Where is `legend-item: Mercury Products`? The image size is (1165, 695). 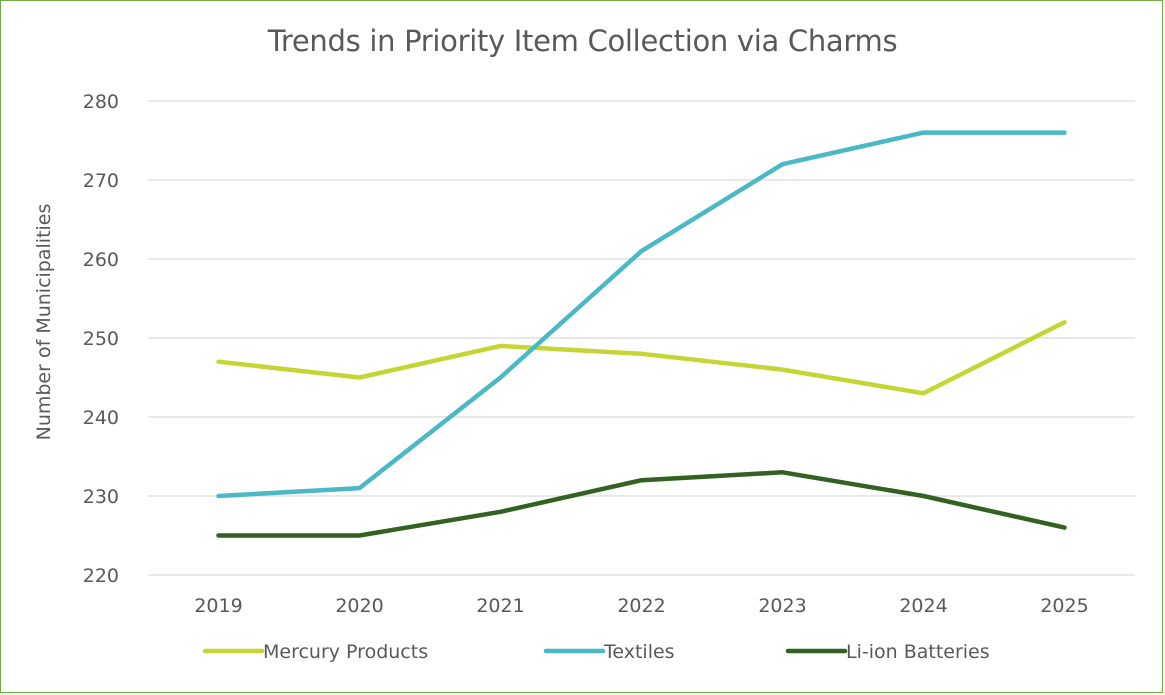 legend-item: Mercury Products is located at coordinates (315, 652).